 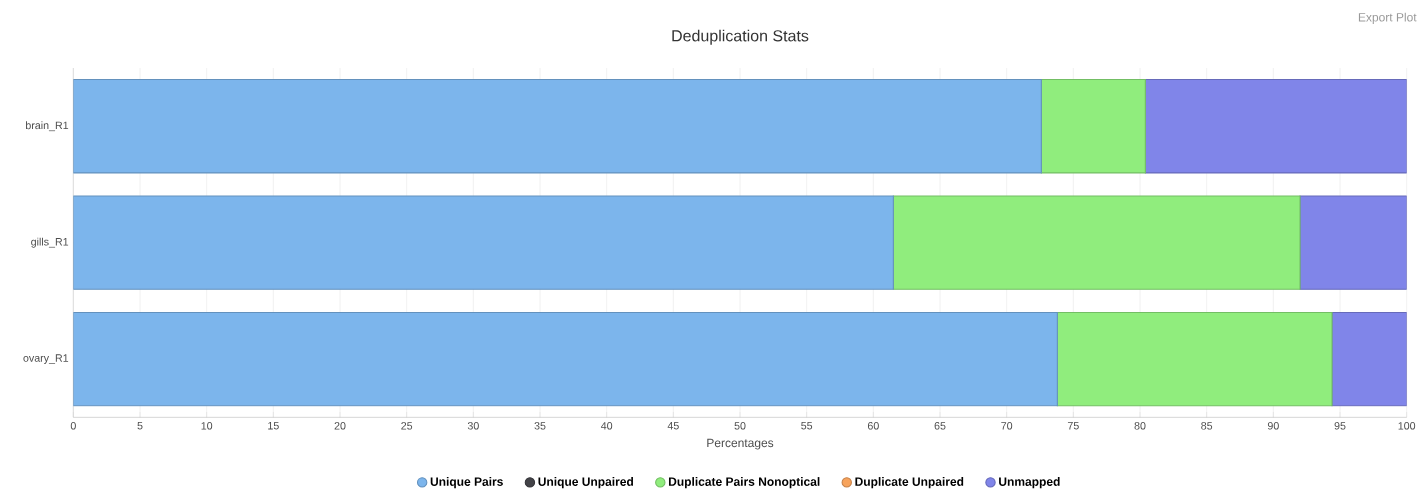 What do you see at coordinates (740, 444) in the screenshot?
I see `x-axis-title: Percentages` at bounding box center [740, 444].